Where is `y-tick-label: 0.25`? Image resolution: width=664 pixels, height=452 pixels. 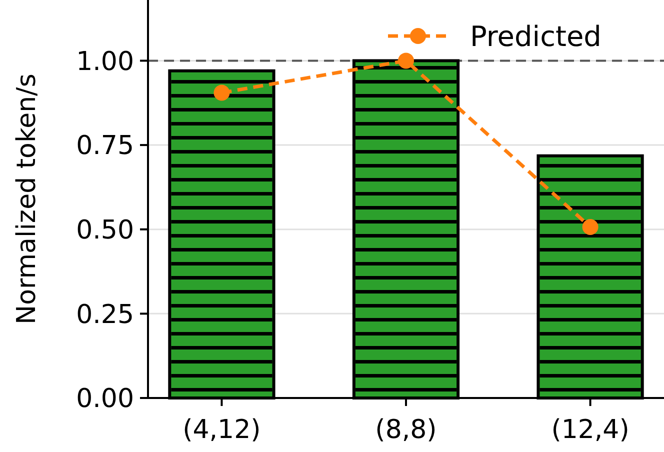
y-tick-label: 0.25 is located at coordinates (105, 315).